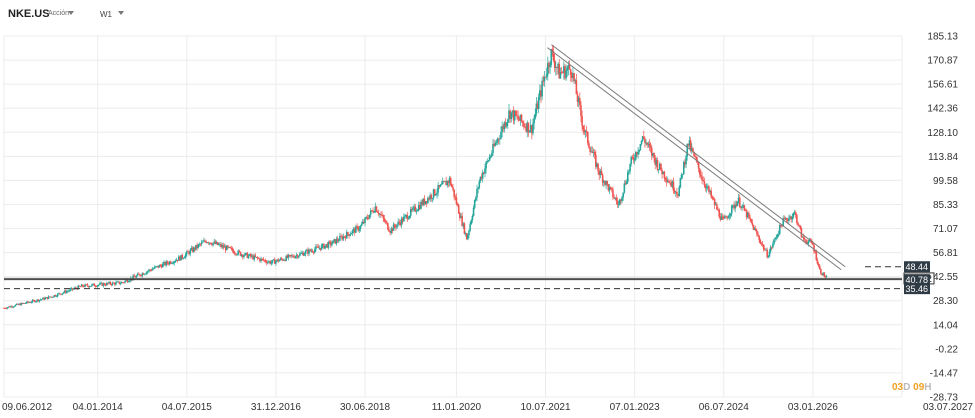 This screenshot has height=418, width=975. Describe the element at coordinates (187, 407) in the screenshot. I see `x-tick-label: 04.07.2015` at that location.